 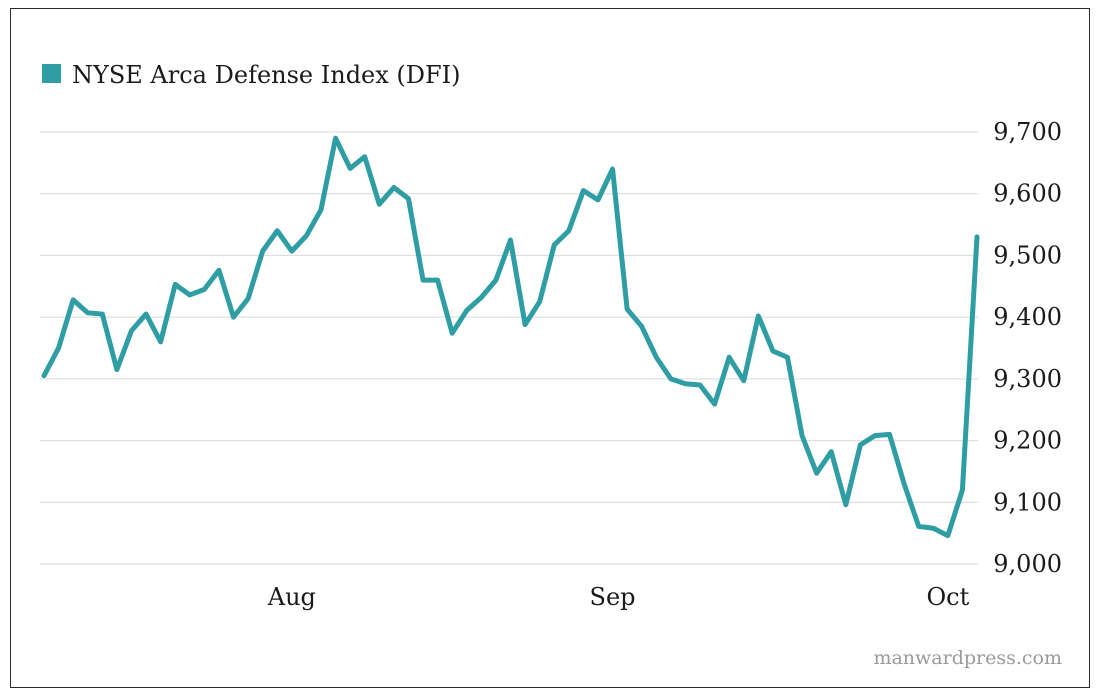 What do you see at coordinates (1027, 564) in the screenshot?
I see `y-tick-label: 9,000` at bounding box center [1027, 564].